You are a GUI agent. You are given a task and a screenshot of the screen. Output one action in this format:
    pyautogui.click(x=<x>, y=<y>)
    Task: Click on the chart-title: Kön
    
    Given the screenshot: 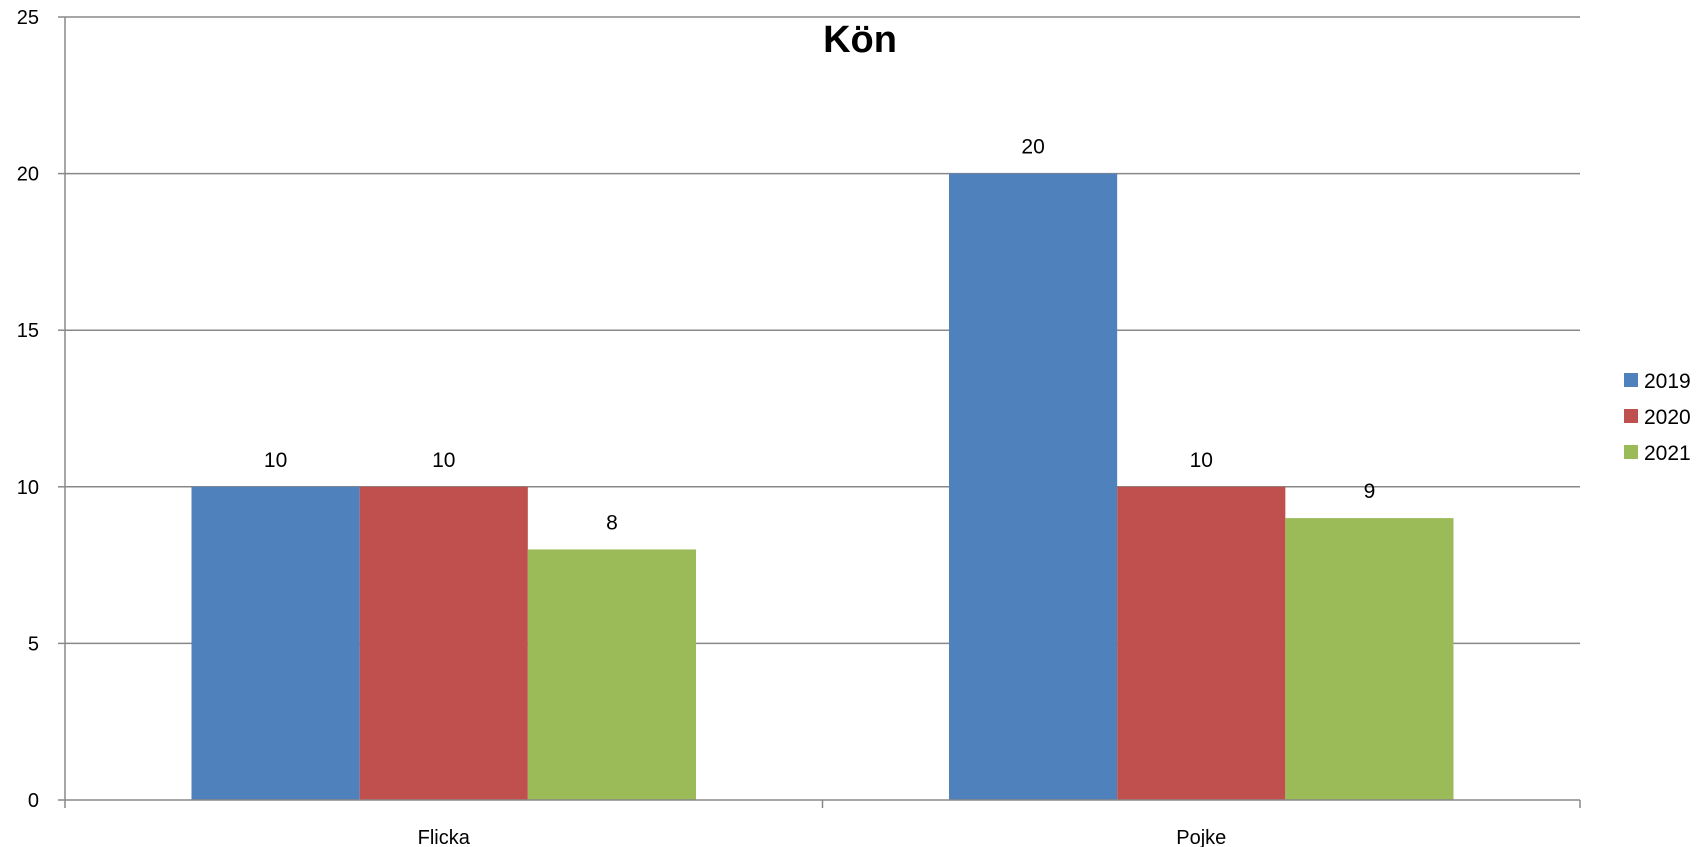 What is the action you would take?
    pyautogui.click(x=860, y=40)
    